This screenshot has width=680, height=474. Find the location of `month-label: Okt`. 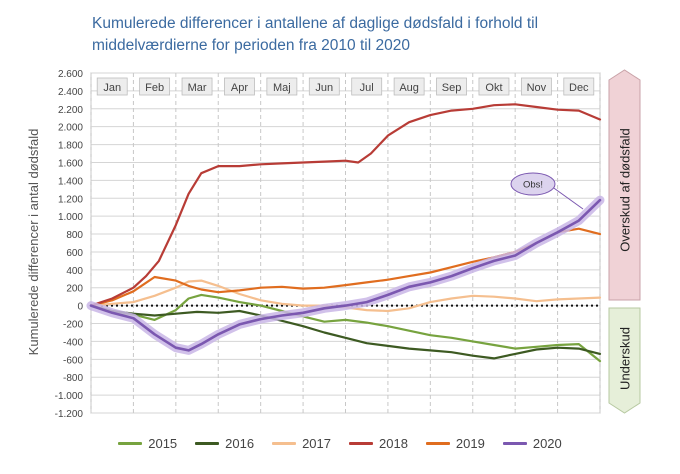

month-label: Okt is located at coordinates (494, 86).